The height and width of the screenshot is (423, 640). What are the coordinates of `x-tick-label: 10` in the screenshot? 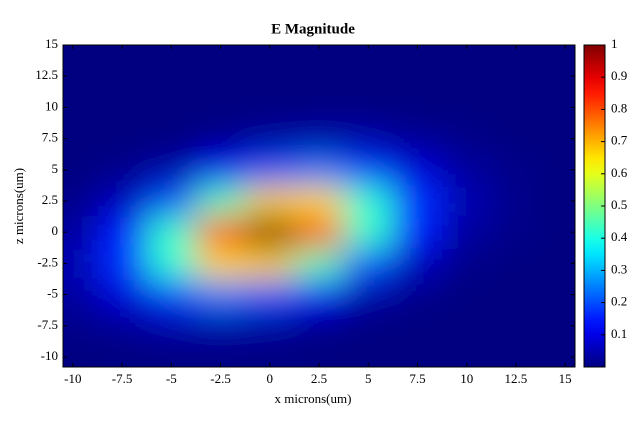 It's located at (466, 378).